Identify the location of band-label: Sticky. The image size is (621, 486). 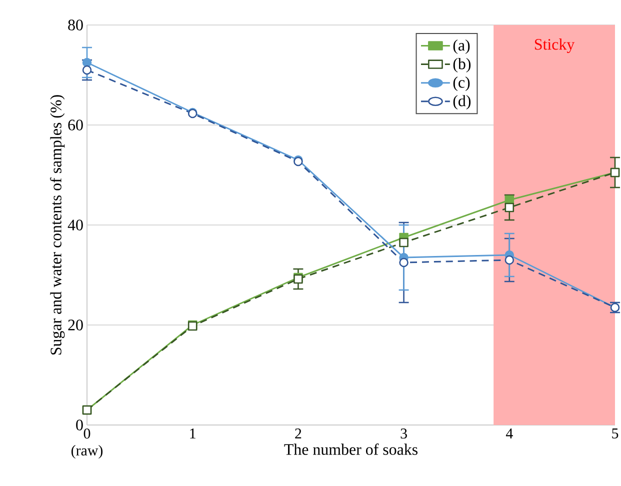
(554, 46).